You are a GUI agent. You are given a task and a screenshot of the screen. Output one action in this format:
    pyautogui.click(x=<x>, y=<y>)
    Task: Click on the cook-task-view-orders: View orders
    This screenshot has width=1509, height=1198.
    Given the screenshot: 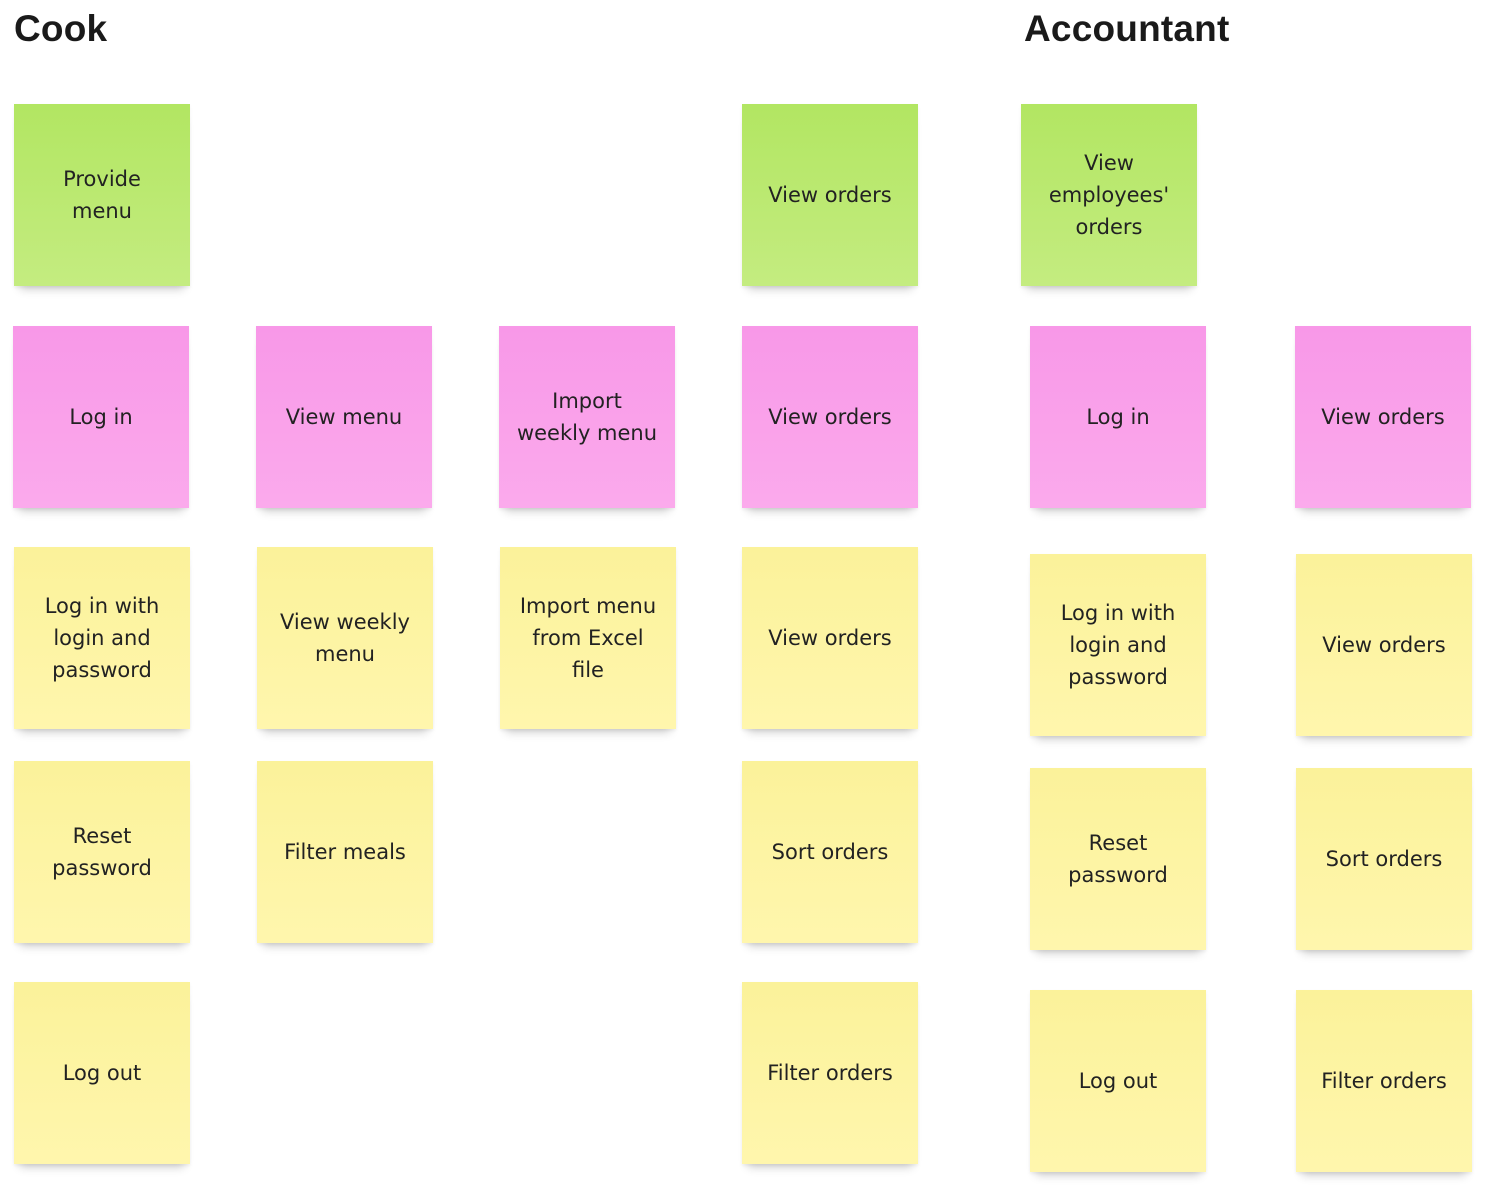 What is the action you would take?
    pyautogui.click(x=830, y=417)
    